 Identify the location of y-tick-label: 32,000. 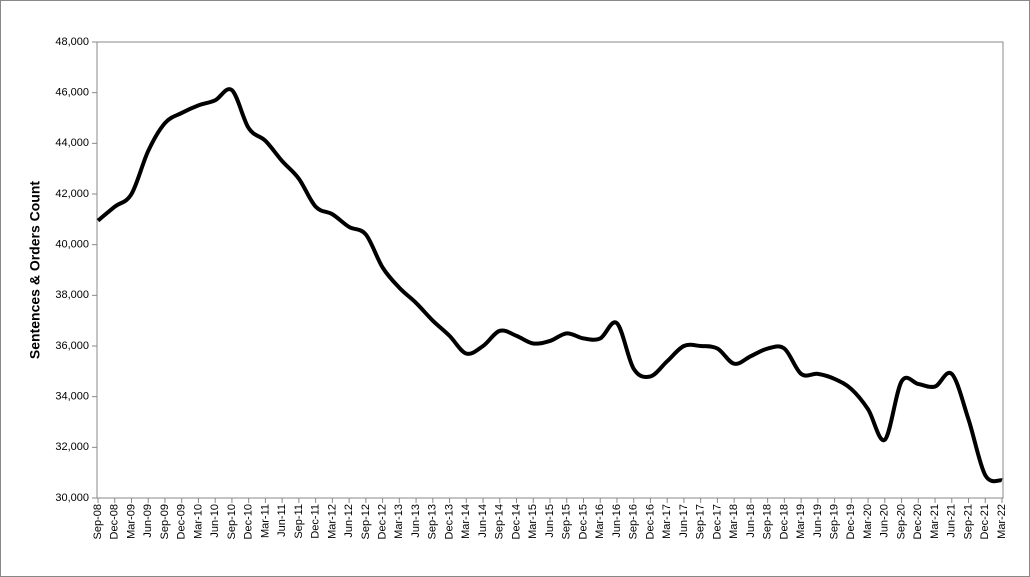
(72, 447).